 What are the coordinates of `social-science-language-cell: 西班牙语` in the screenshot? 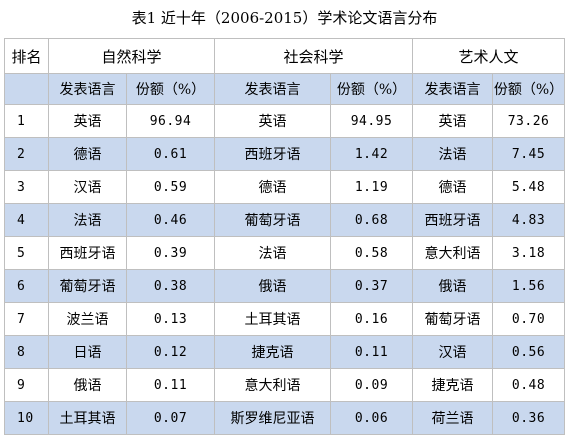 It's located at (273, 154).